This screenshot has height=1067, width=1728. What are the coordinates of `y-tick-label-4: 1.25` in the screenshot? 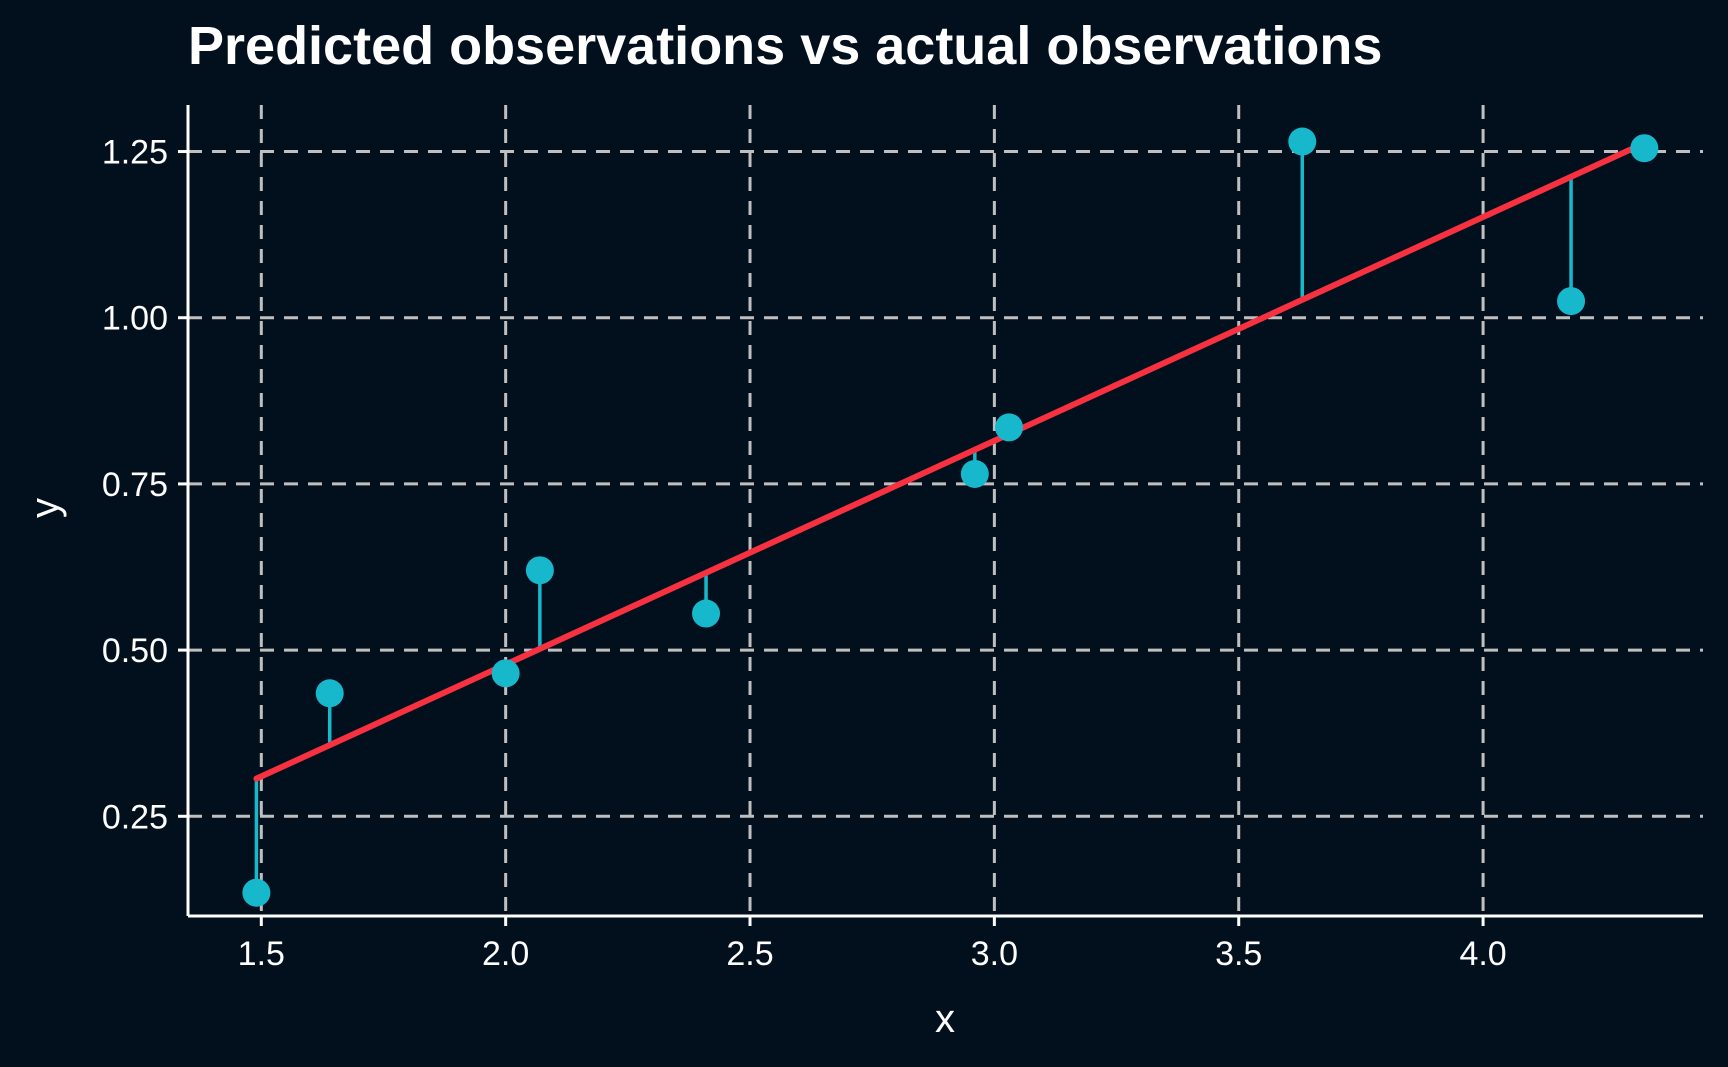 It's located at (135, 153).